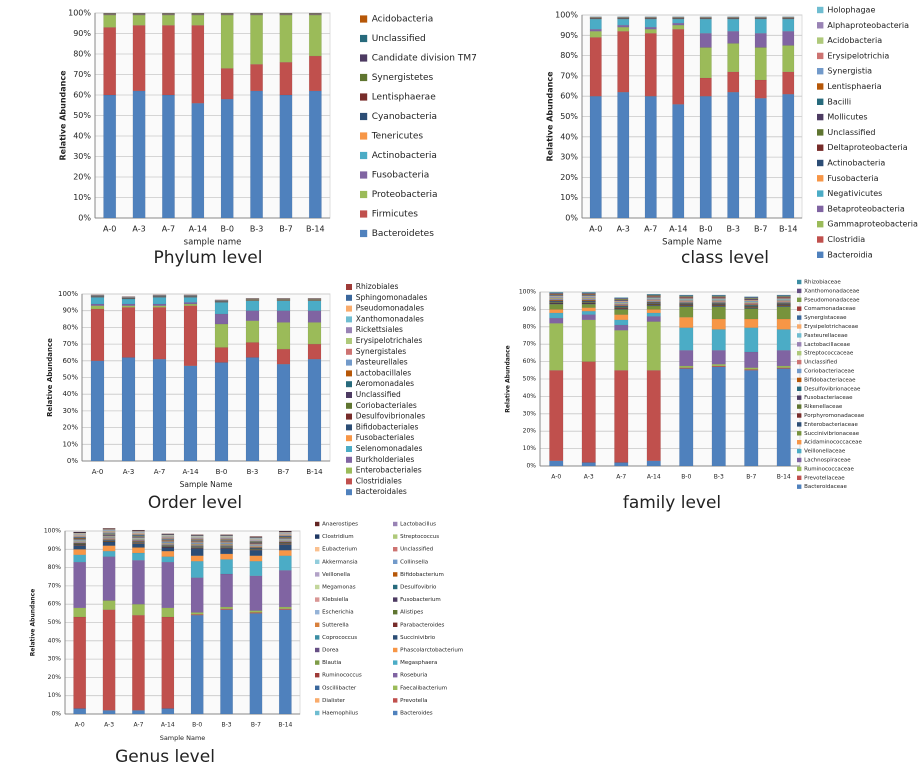 This screenshot has width=923, height=778. Describe the element at coordinates (422, 625) in the screenshot. I see `legend-label: Parabacteroides` at that location.